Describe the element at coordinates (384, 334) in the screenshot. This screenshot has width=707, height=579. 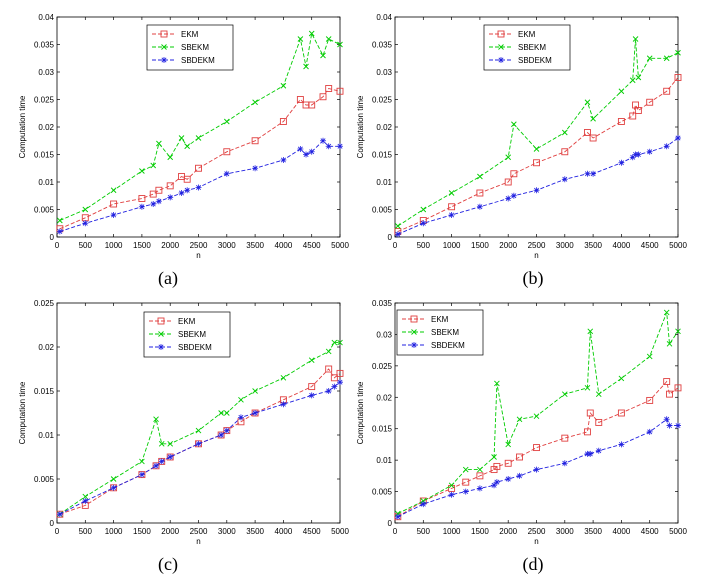
I see `y-tick-label: 0.03` at that location.